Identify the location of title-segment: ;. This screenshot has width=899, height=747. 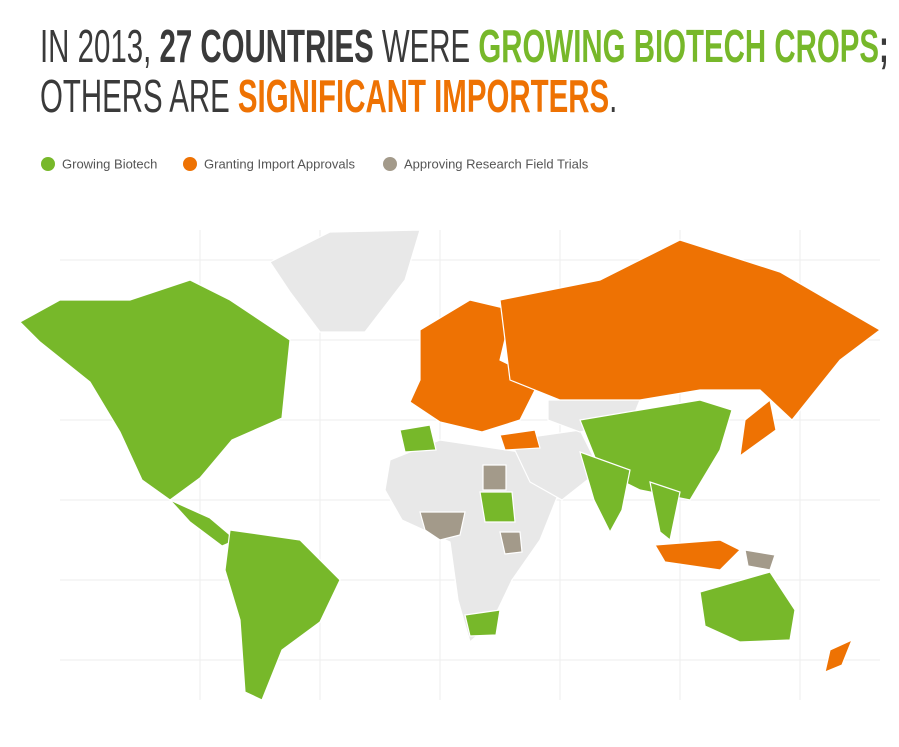
(884, 47).